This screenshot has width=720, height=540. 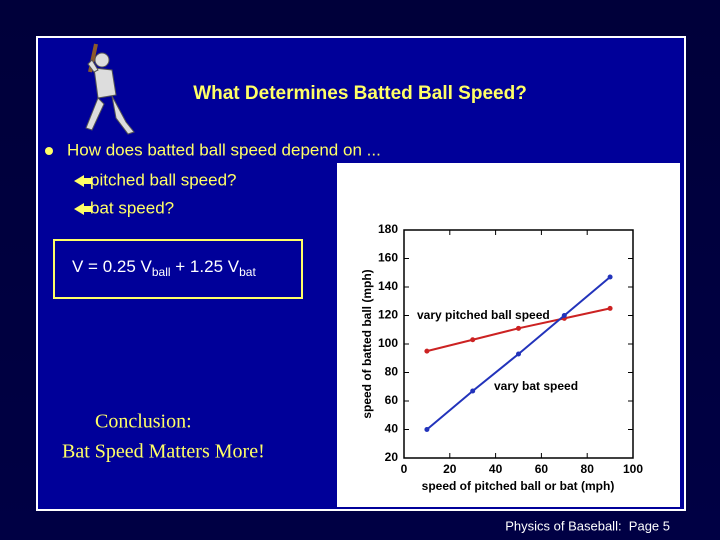 I want to click on formula-box, so click(x=178, y=269).